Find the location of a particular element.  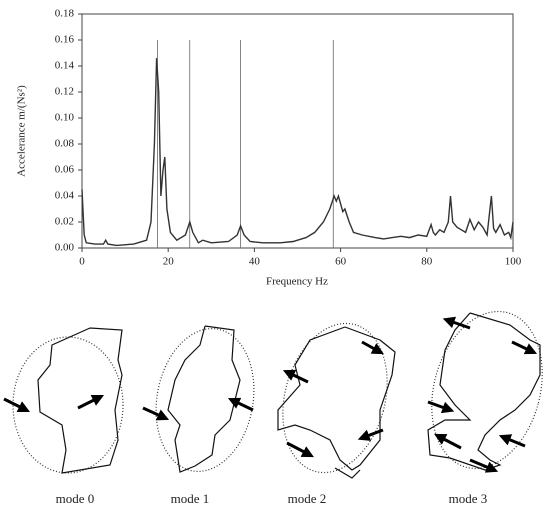

x-axis-label: Frequency Hz is located at coordinates (297, 282).